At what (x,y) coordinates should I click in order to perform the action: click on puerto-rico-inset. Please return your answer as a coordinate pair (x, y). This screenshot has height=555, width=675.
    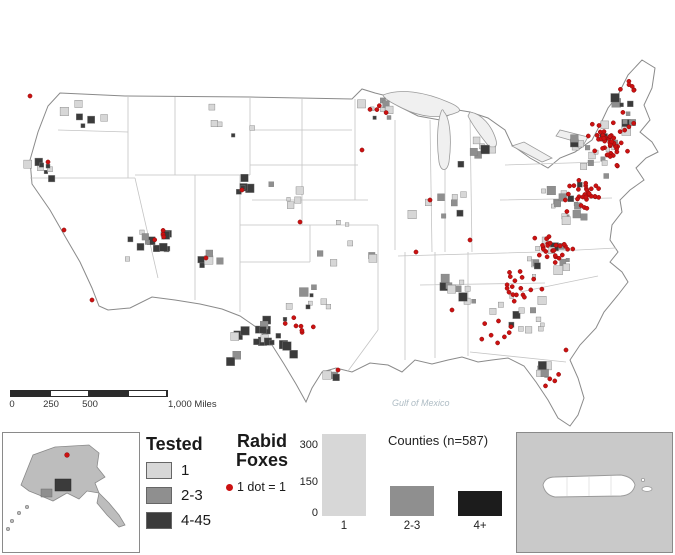
    Looking at the image, I should click on (594, 492).